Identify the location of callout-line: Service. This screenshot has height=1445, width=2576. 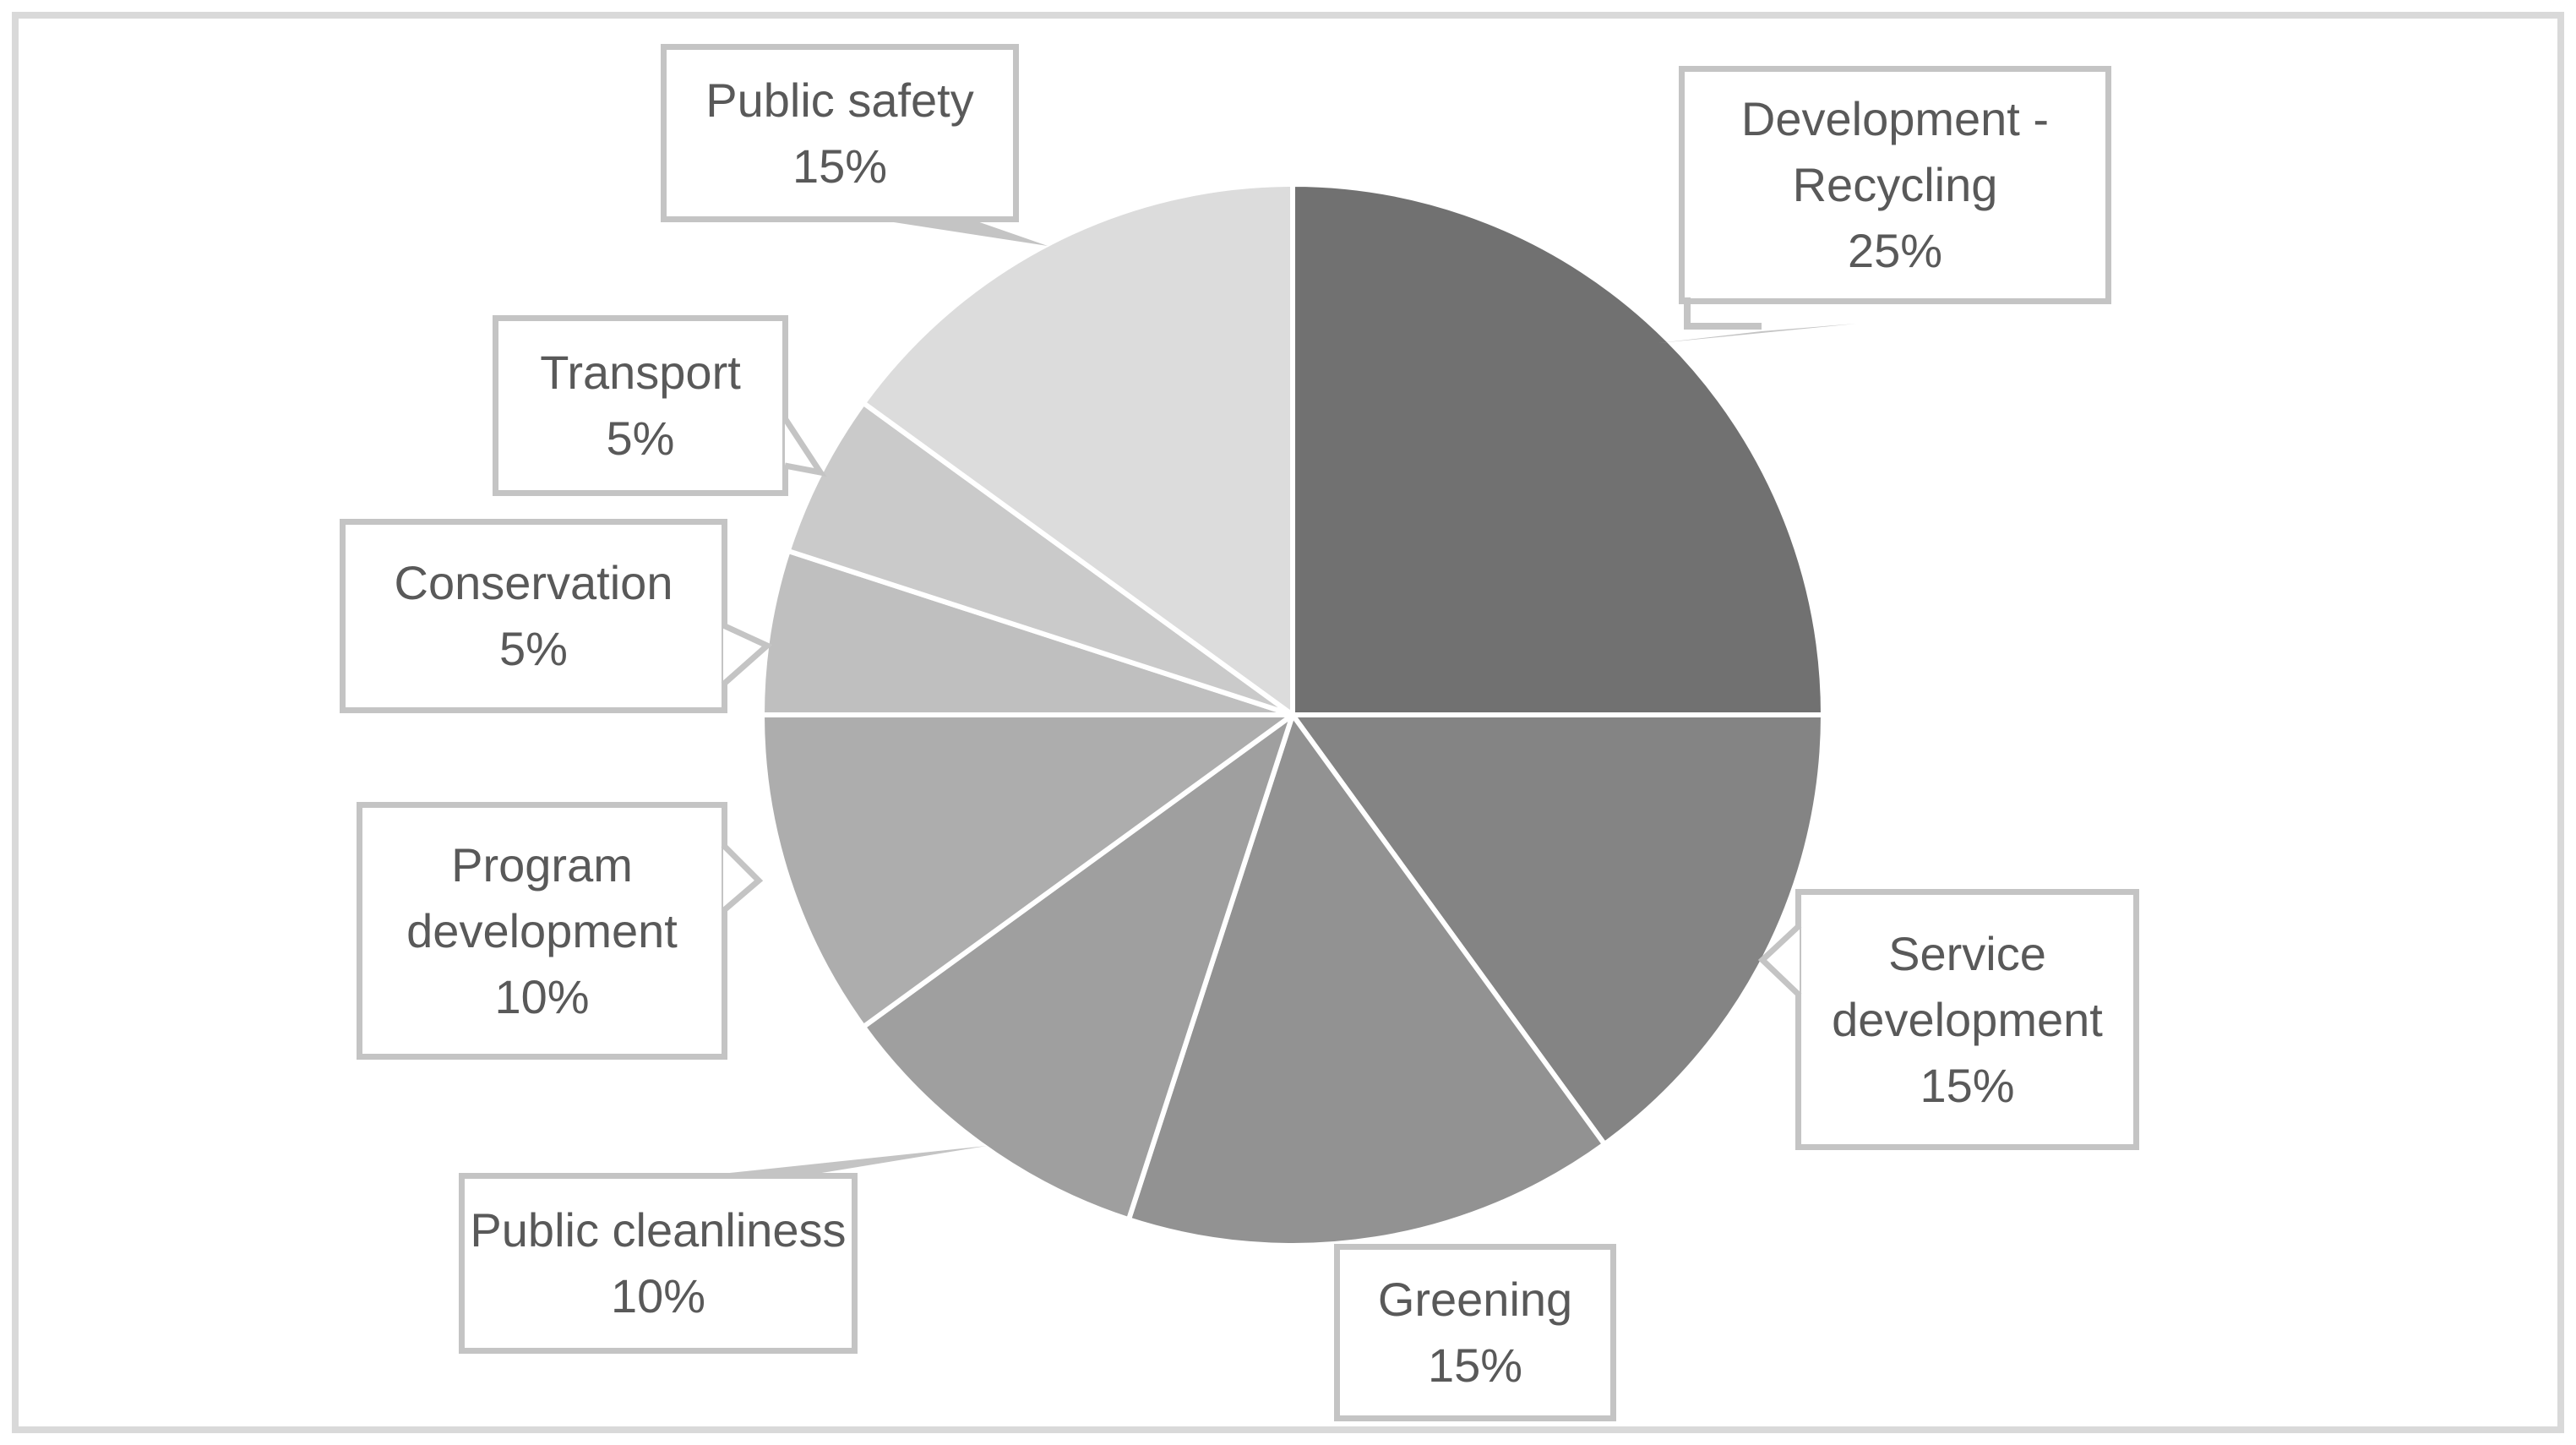
(1967, 953).